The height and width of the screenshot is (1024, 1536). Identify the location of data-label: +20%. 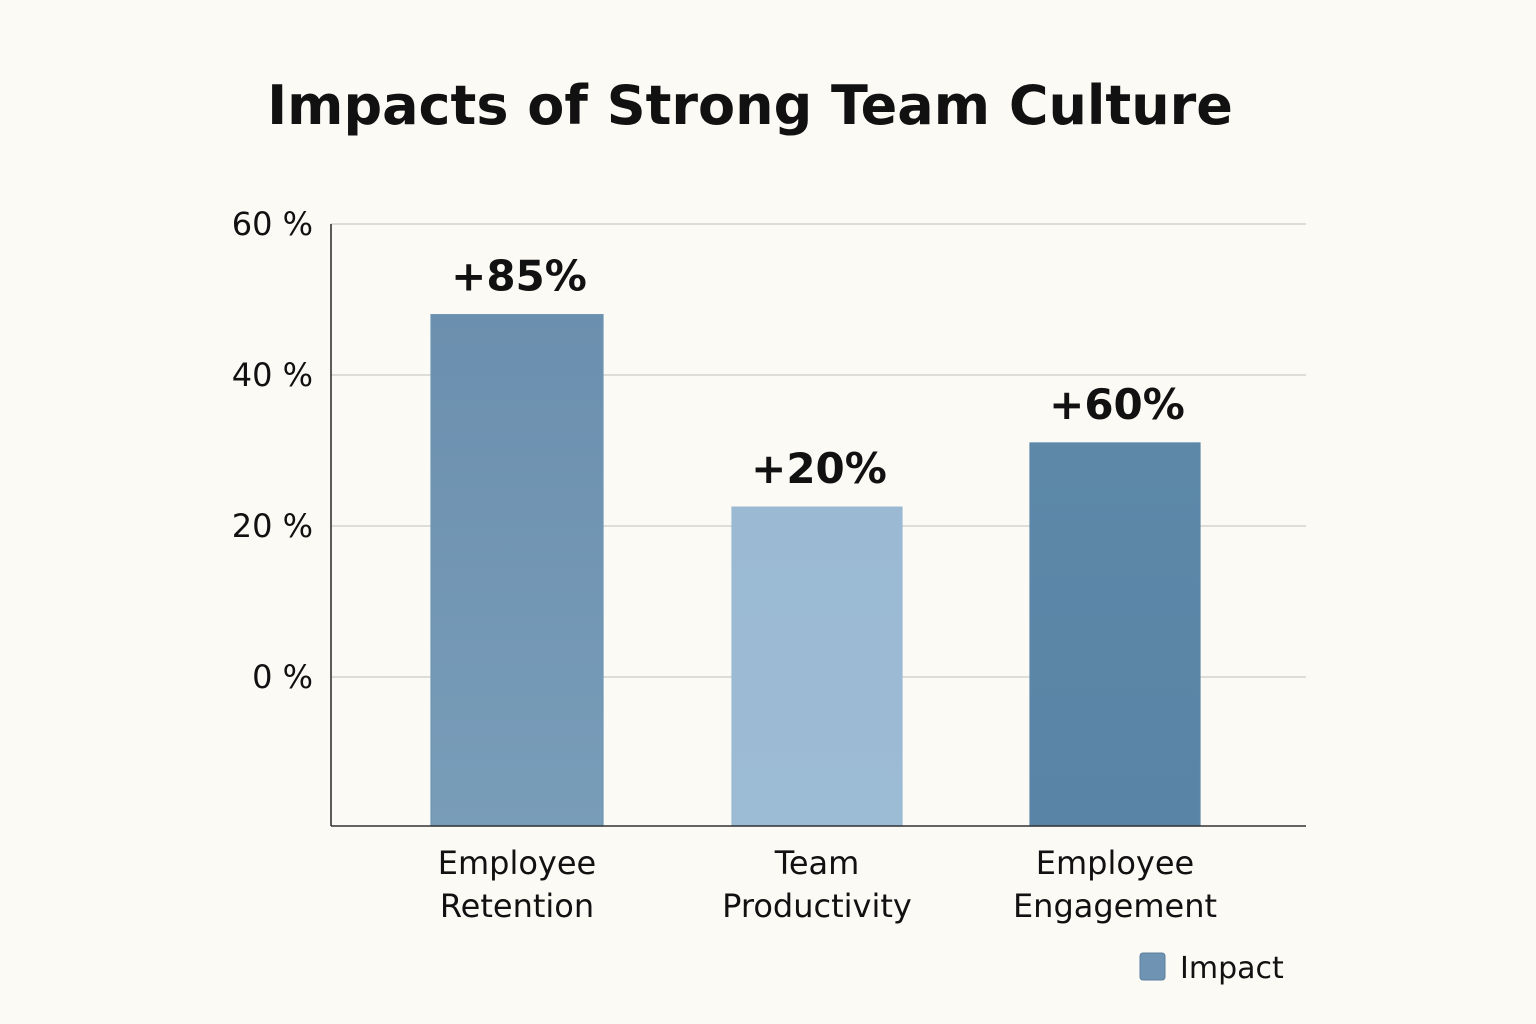
(819, 468).